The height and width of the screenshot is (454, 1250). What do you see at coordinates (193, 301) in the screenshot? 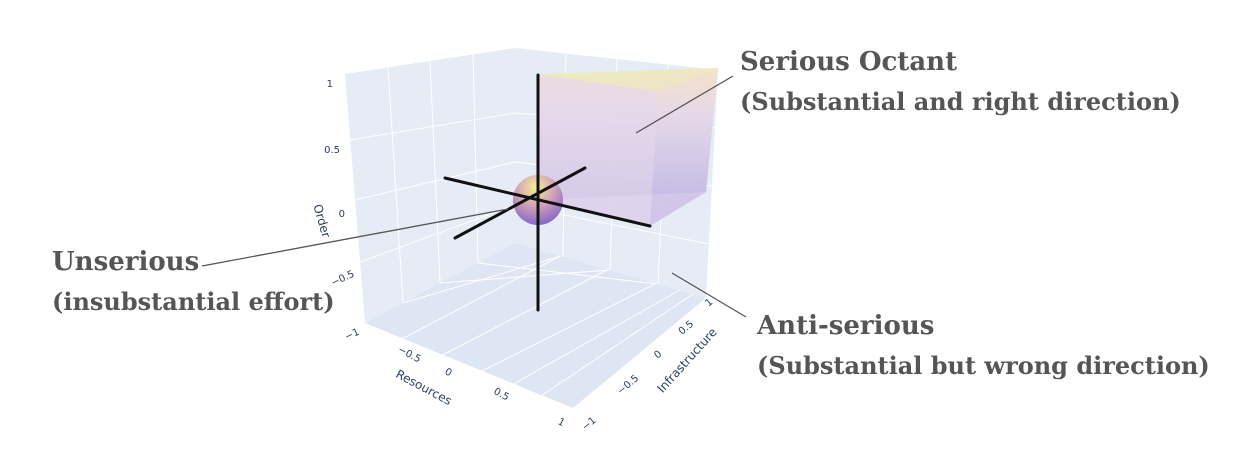
I see `unserious-subtitle: (insubstantial effort)` at bounding box center [193, 301].